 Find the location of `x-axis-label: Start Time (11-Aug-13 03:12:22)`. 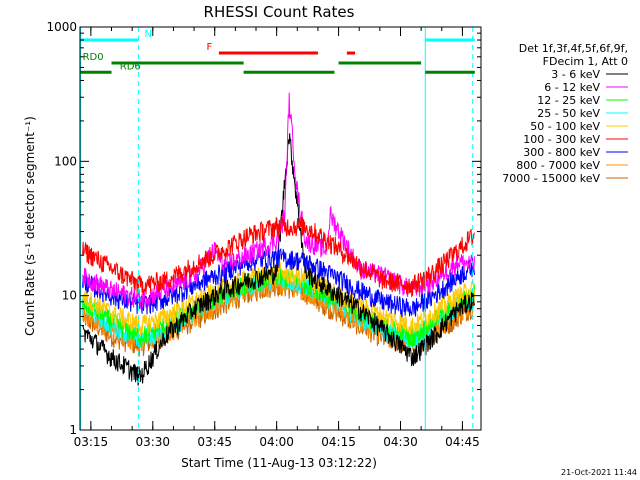

x-axis-label: Start Time (11-Aug-13 03:12:22) is located at coordinates (279, 463).